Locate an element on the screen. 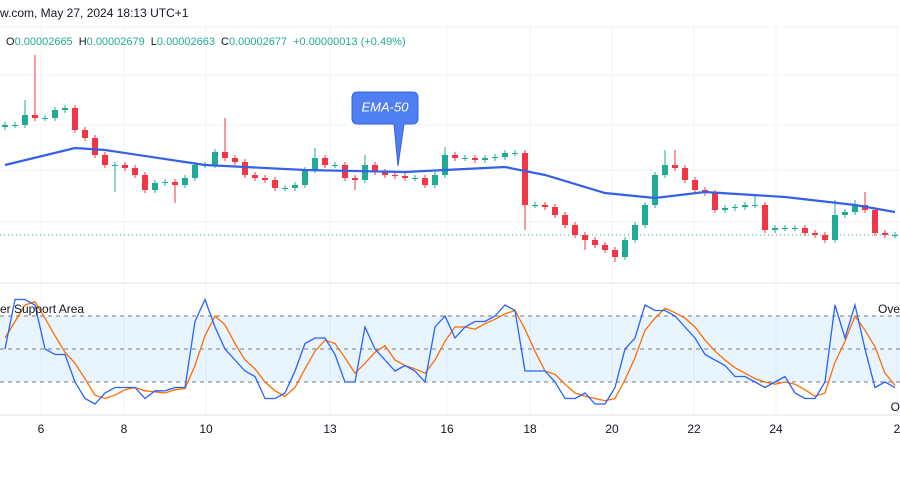 The width and height of the screenshot is (900, 479). ema-callout: EMA-50 is located at coordinates (385, 129).